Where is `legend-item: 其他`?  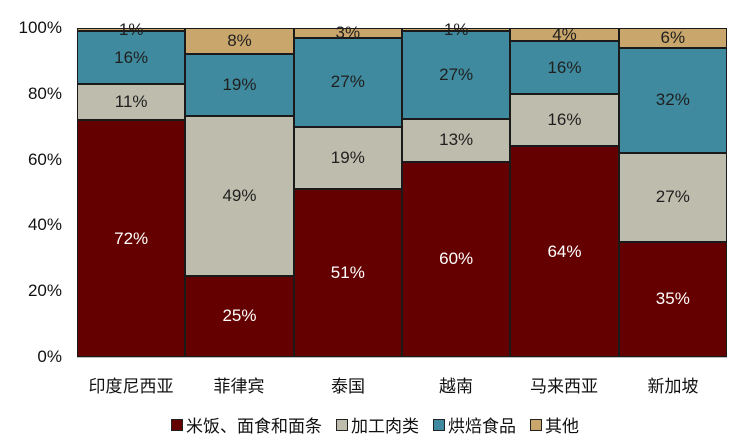
legend-item: 其他 is located at coordinates (554, 424).